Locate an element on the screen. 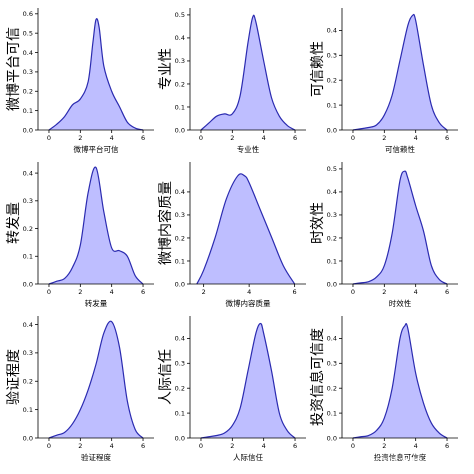  y-axis-label: 验证程度 is located at coordinates (14, 377).